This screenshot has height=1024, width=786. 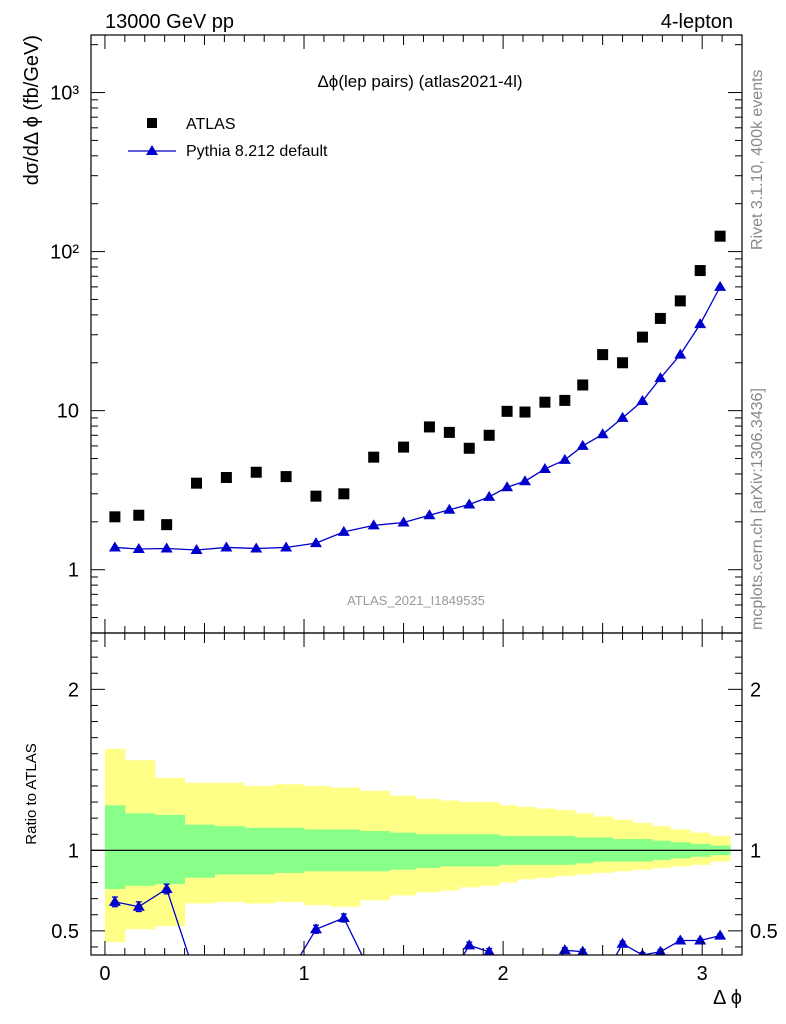 I want to click on y-tick-label-main: 10³, so click(x=64, y=94).